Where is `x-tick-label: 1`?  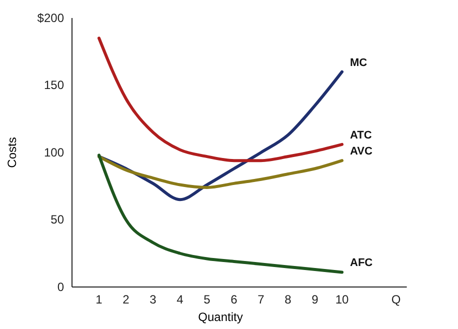
x-tick-label: 1 is located at coordinates (99, 299).